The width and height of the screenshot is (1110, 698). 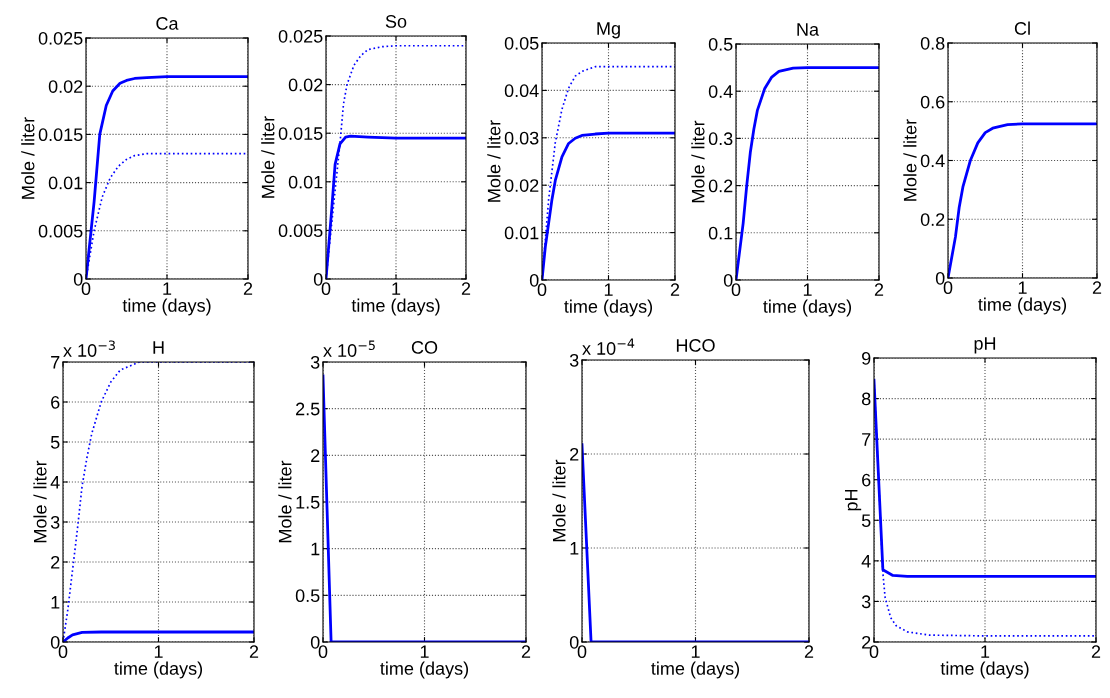 What do you see at coordinates (1022, 28) in the screenshot?
I see `chart-title: Cl` at bounding box center [1022, 28].